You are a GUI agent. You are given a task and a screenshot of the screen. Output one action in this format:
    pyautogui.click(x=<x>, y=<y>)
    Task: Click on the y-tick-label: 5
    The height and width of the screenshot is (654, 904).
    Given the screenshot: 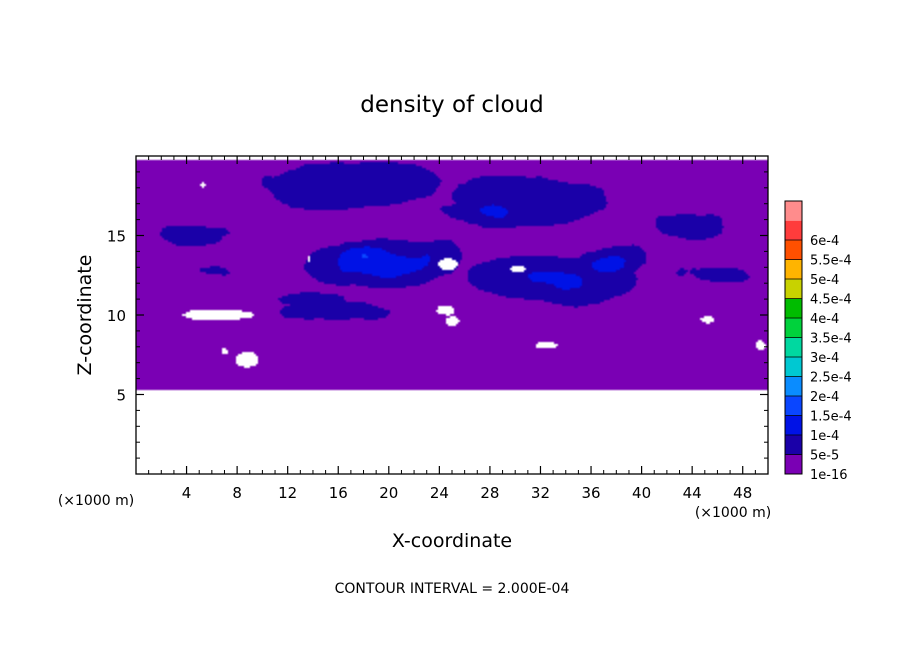 What is the action you would take?
    pyautogui.click(x=121, y=396)
    